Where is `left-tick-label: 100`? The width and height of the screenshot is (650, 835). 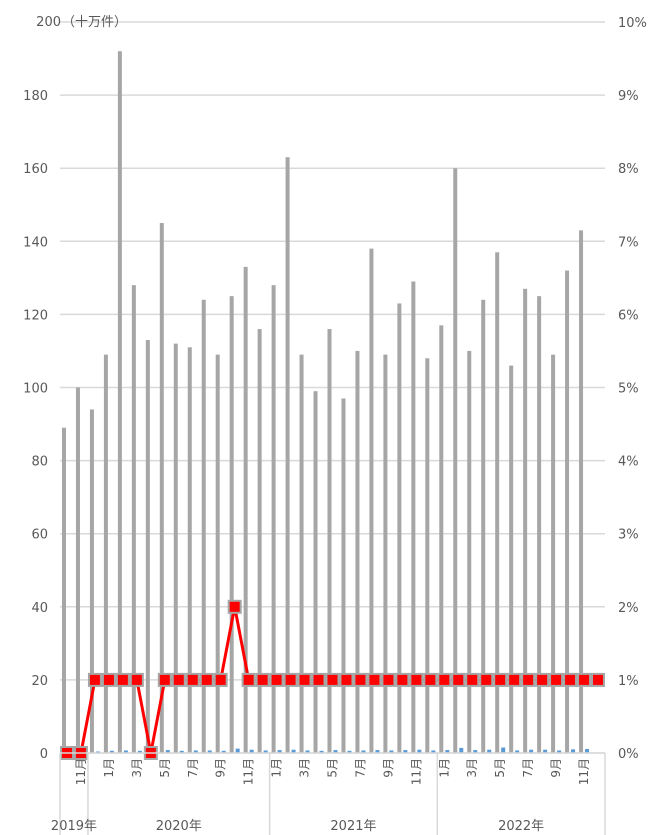
left-tick-label: 100 is located at coordinates (35, 389).